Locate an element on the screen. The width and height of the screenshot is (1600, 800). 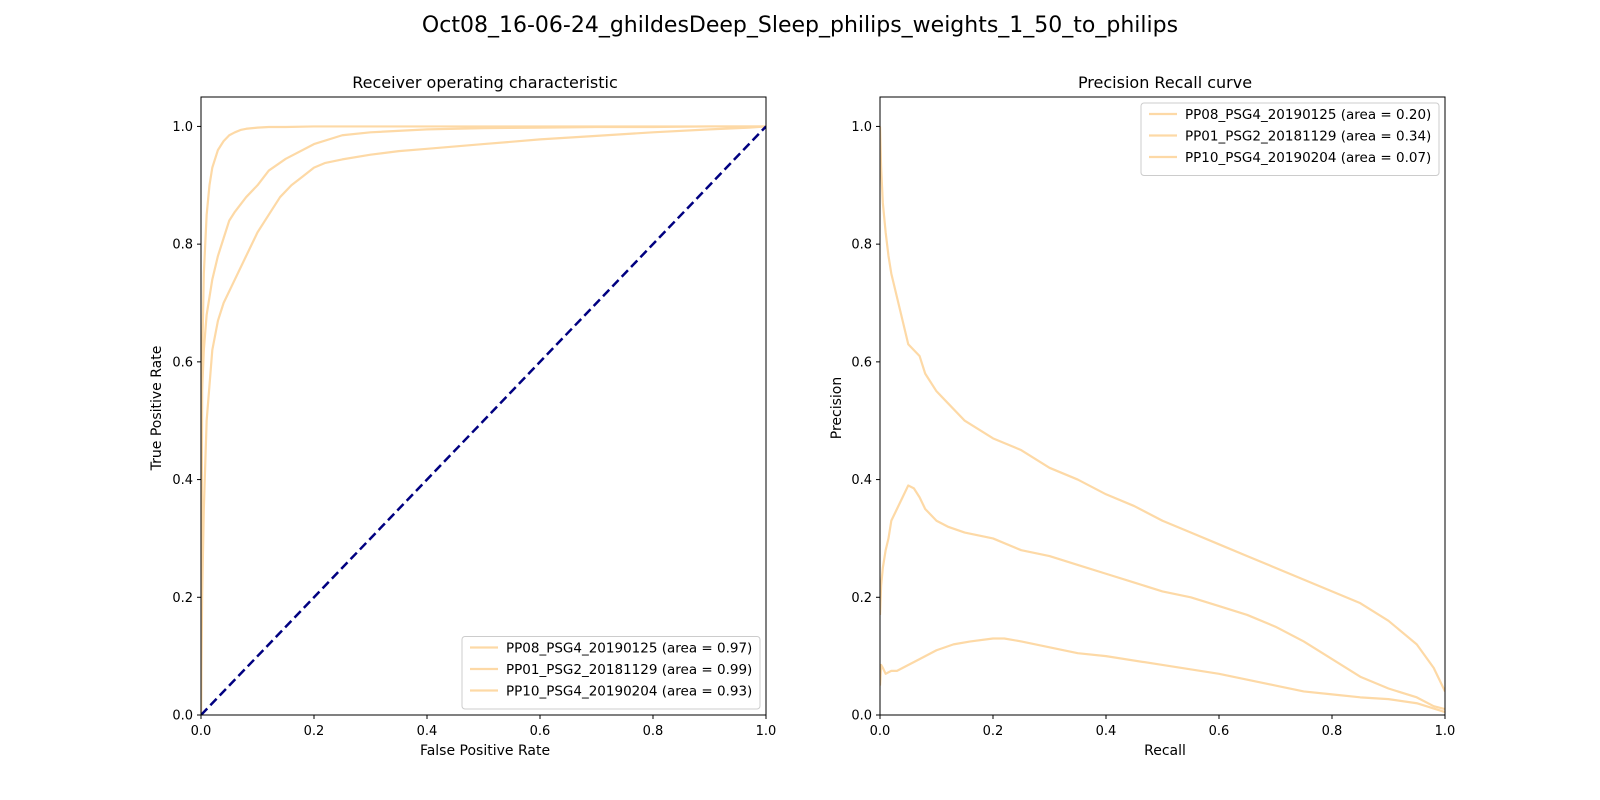
roc-y-tick-label: 0.0 is located at coordinates (182, 716).